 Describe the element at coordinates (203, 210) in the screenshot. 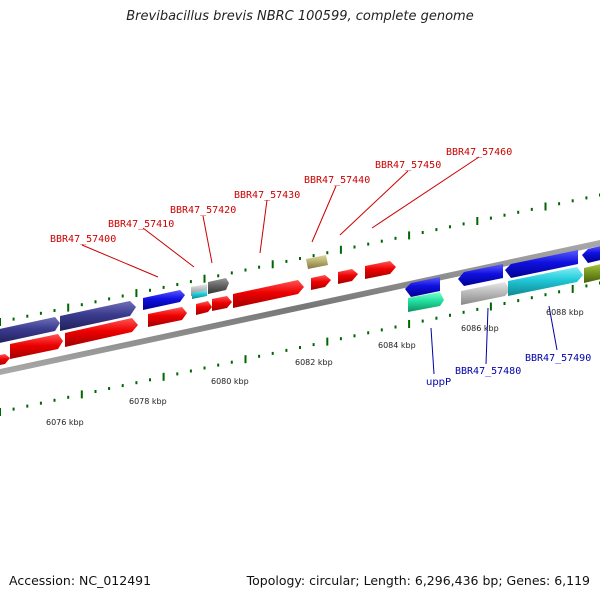

I see `label-bbr47-57420: BBR47_57420` at that location.